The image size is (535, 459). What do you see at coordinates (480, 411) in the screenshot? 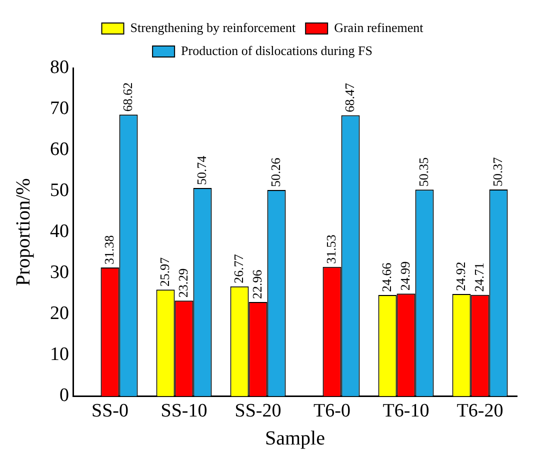
I see `x-tick-label: T6-20` at bounding box center [480, 411].